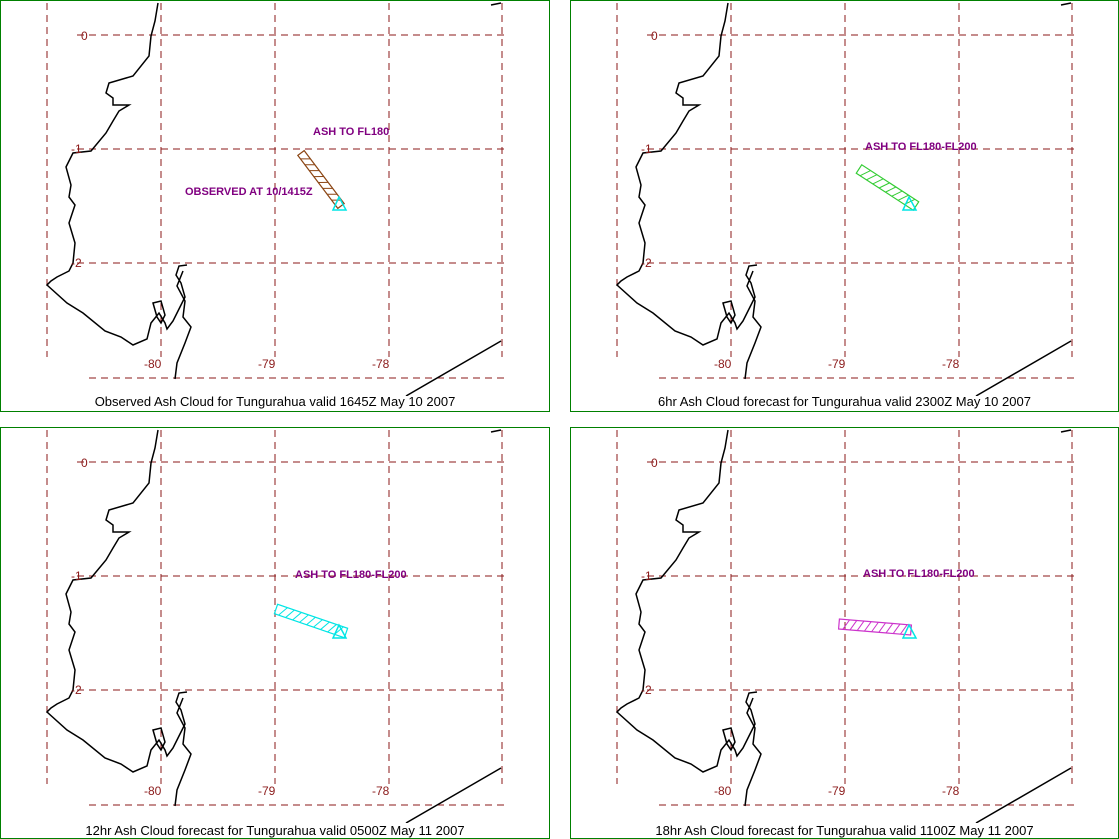  Describe the element at coordinates (351, 132) in the screenshot. I see `ash-annotation-0: ASH TO FL180` at that location.